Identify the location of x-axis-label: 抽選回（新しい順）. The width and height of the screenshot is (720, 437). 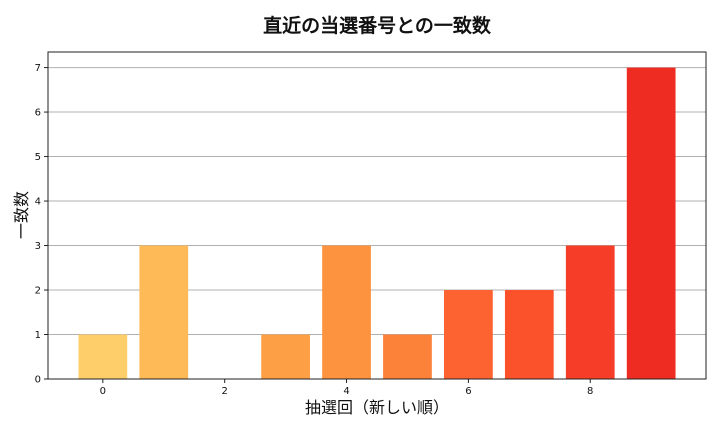
(377, 407).